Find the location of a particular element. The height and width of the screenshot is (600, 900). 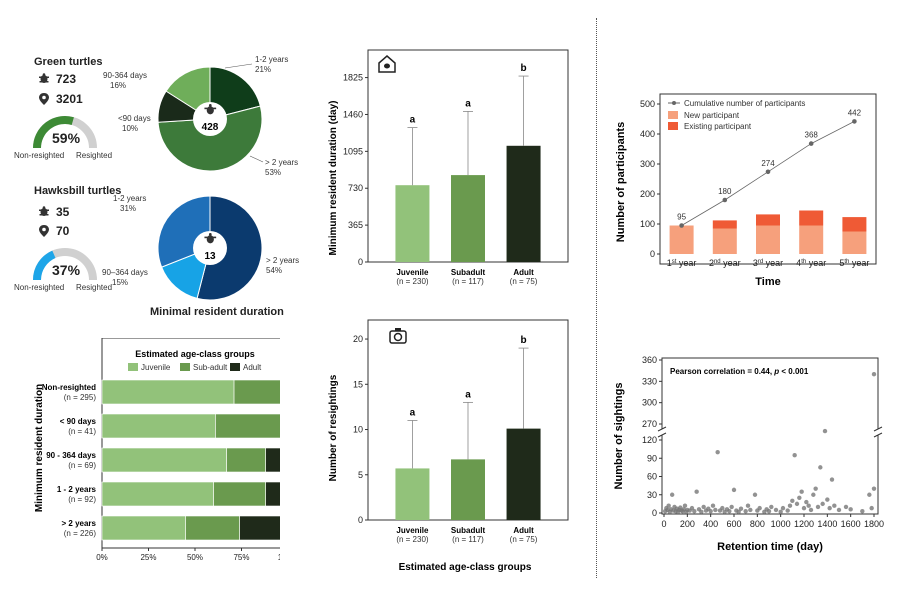

x-tick-n: (n = 117) is located at coordinates (468, 281).